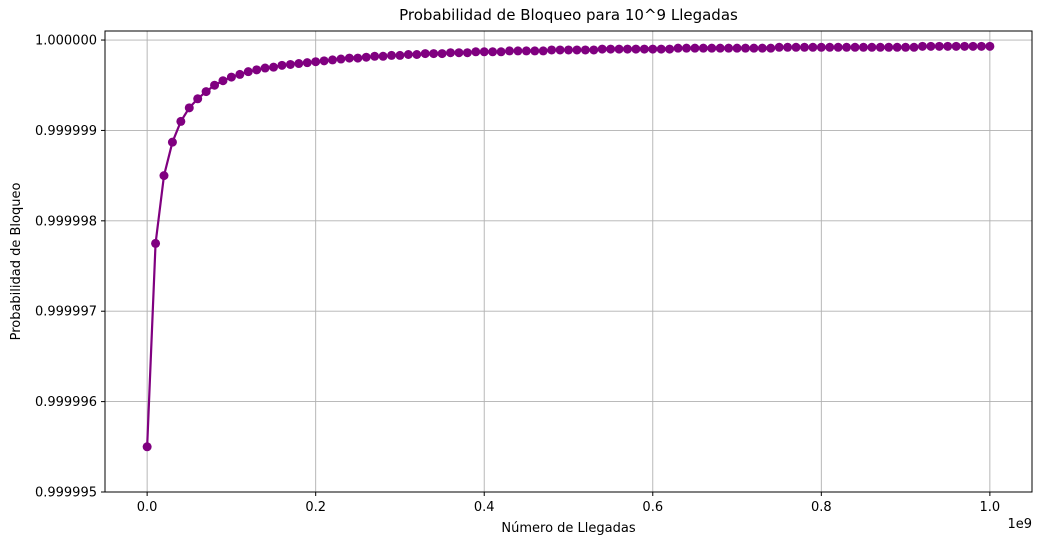  I want to click on x-tick-label: 0.2, so click(315, 507).